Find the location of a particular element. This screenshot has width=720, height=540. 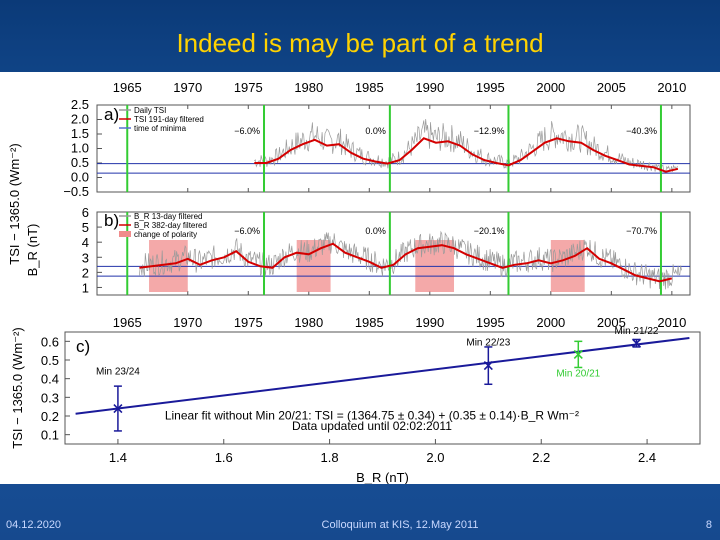

y-tick-label: 0.1 is located at coordinates (50, 435).